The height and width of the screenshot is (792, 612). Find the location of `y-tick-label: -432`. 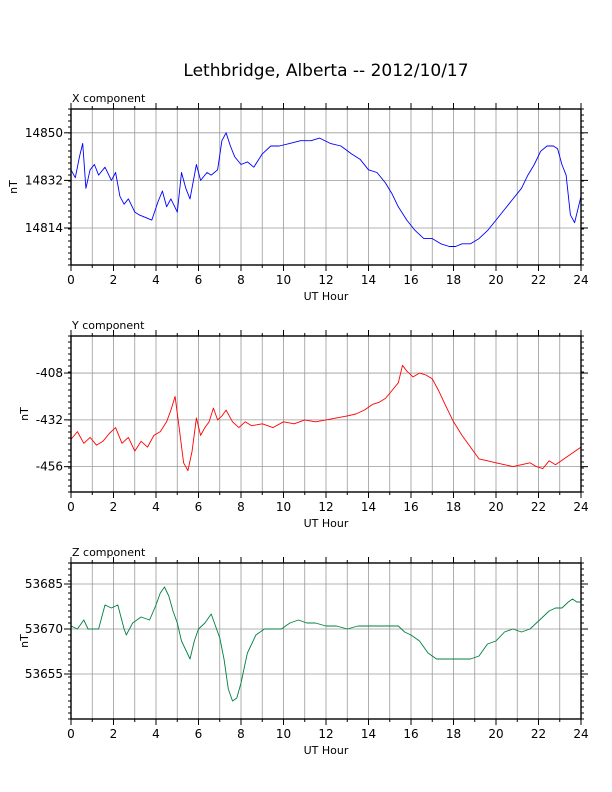

y-tick-label: -432 is located at coordinates (49, 420).